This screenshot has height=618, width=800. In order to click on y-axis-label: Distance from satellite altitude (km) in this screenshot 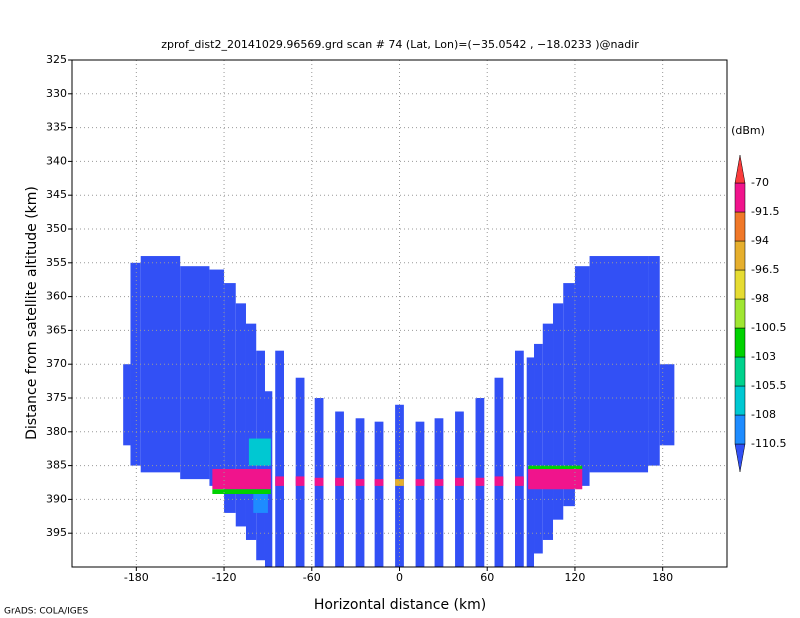, I will do `click(32, 313)`.